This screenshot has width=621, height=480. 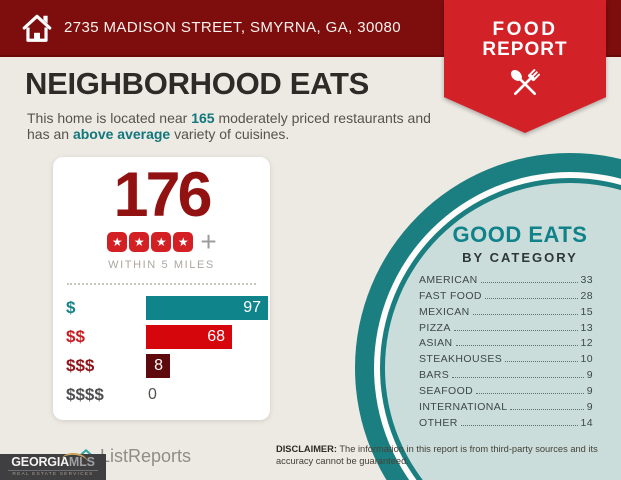 What do you see at coordinates (434, 375) in the screenshot?
I see `category-label: BARS` at bounding box center [434, 375].